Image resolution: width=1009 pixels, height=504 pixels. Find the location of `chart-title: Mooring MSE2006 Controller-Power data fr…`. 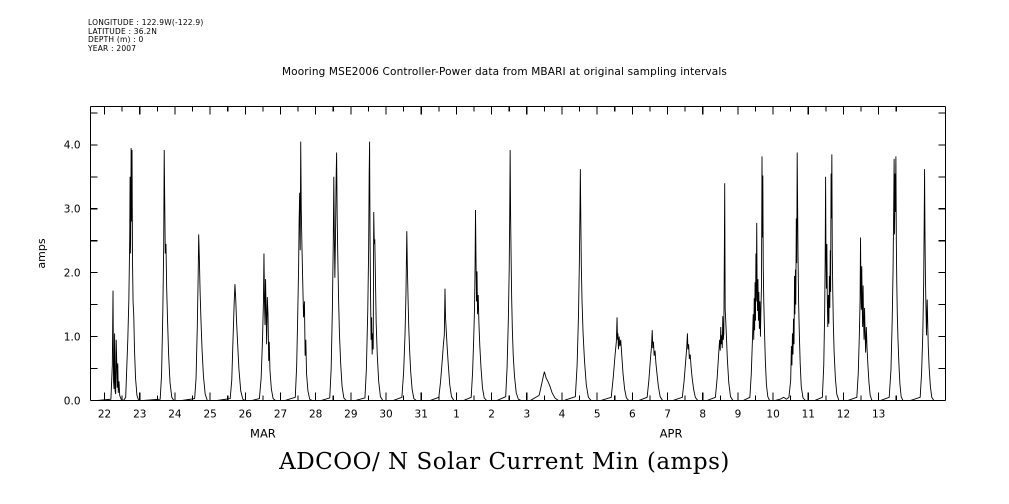

chart-title: Mooring MSE2006 Controller-Power data fr… is located at coordinates (504, 72).